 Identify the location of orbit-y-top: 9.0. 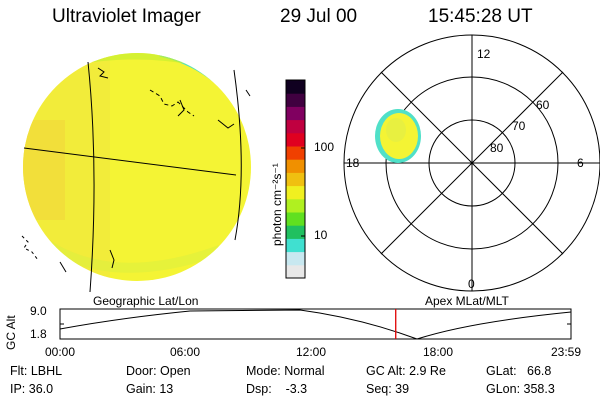
(38, 311).